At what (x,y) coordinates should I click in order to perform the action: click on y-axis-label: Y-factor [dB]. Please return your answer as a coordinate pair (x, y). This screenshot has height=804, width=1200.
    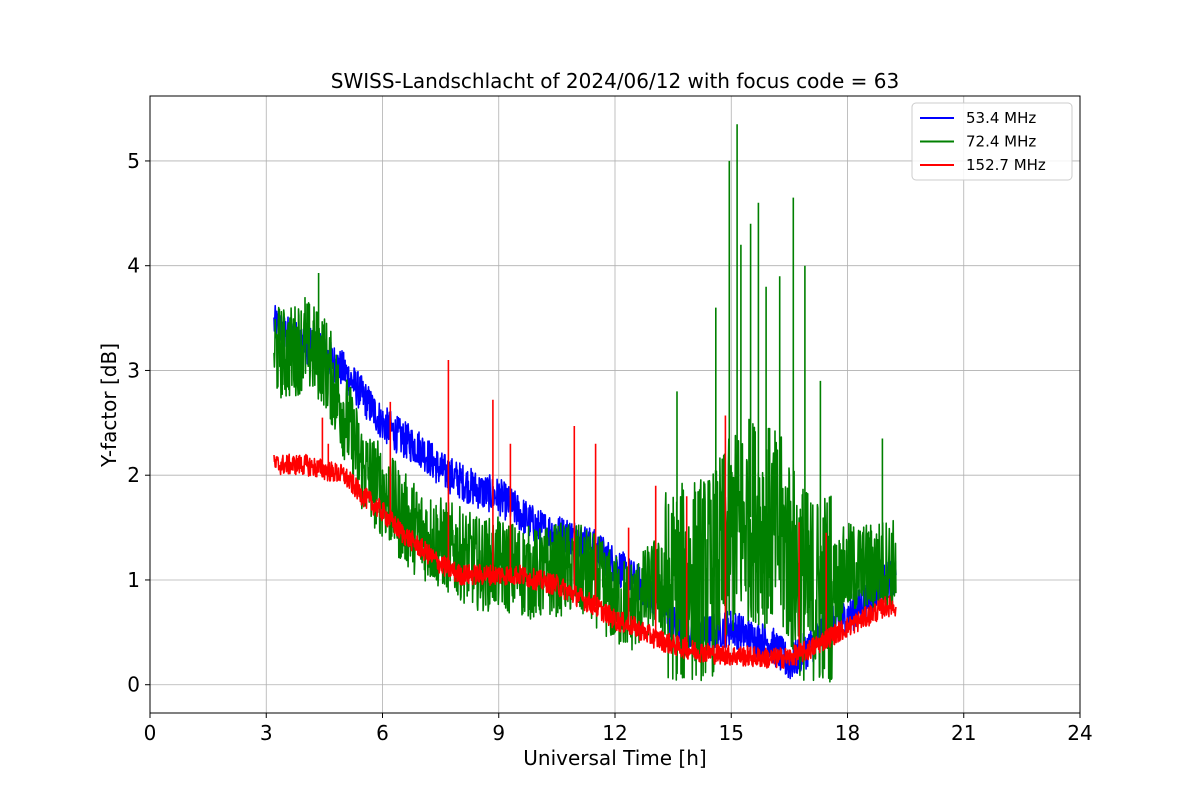
    Looking at the image, I should click on (109, 405).